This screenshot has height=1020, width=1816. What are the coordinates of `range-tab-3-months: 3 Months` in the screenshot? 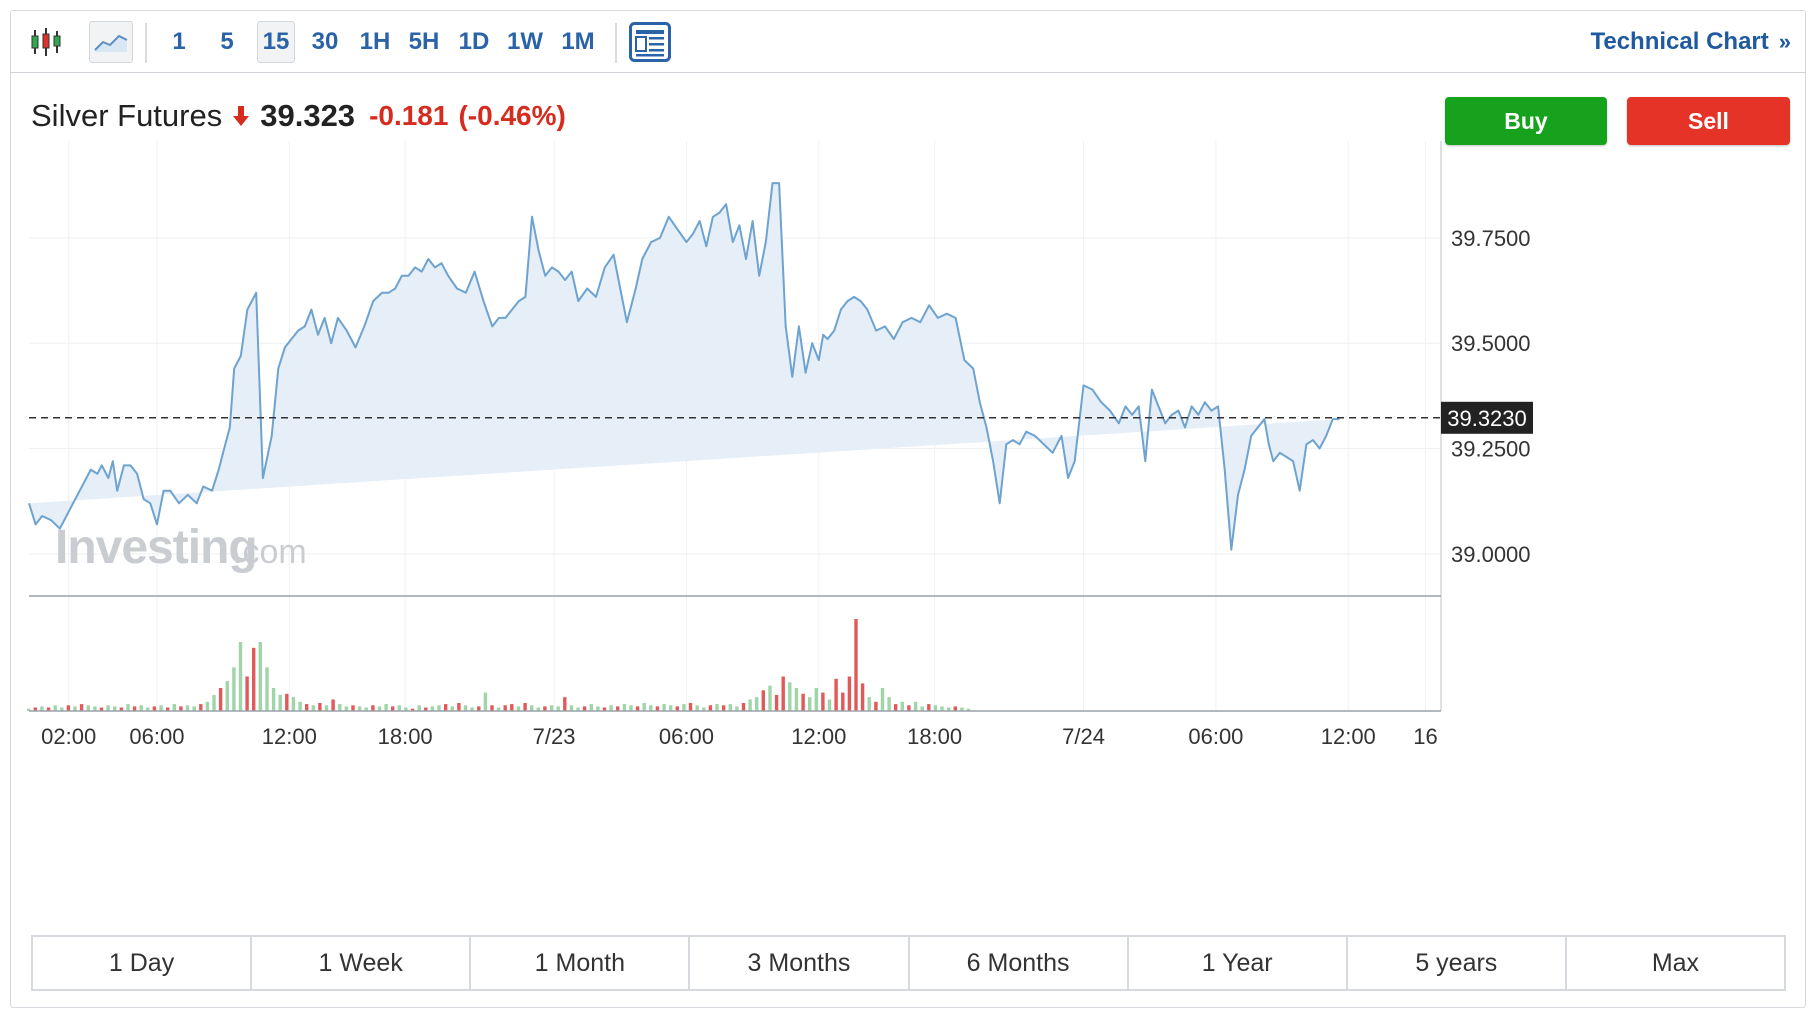 It's located at (800, 963).